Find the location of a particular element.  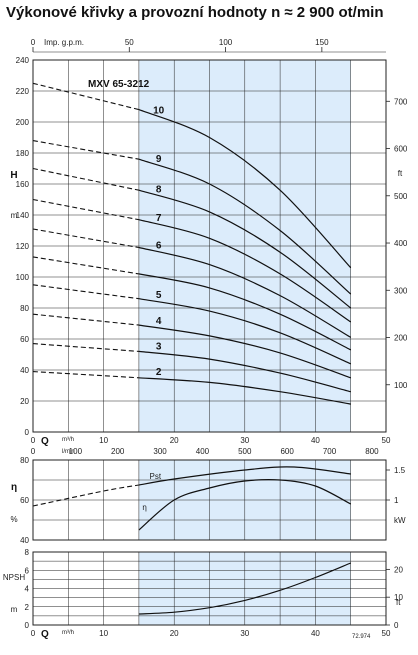

head-gpm-tick-label: 50 is located at coordinates (129, 42).